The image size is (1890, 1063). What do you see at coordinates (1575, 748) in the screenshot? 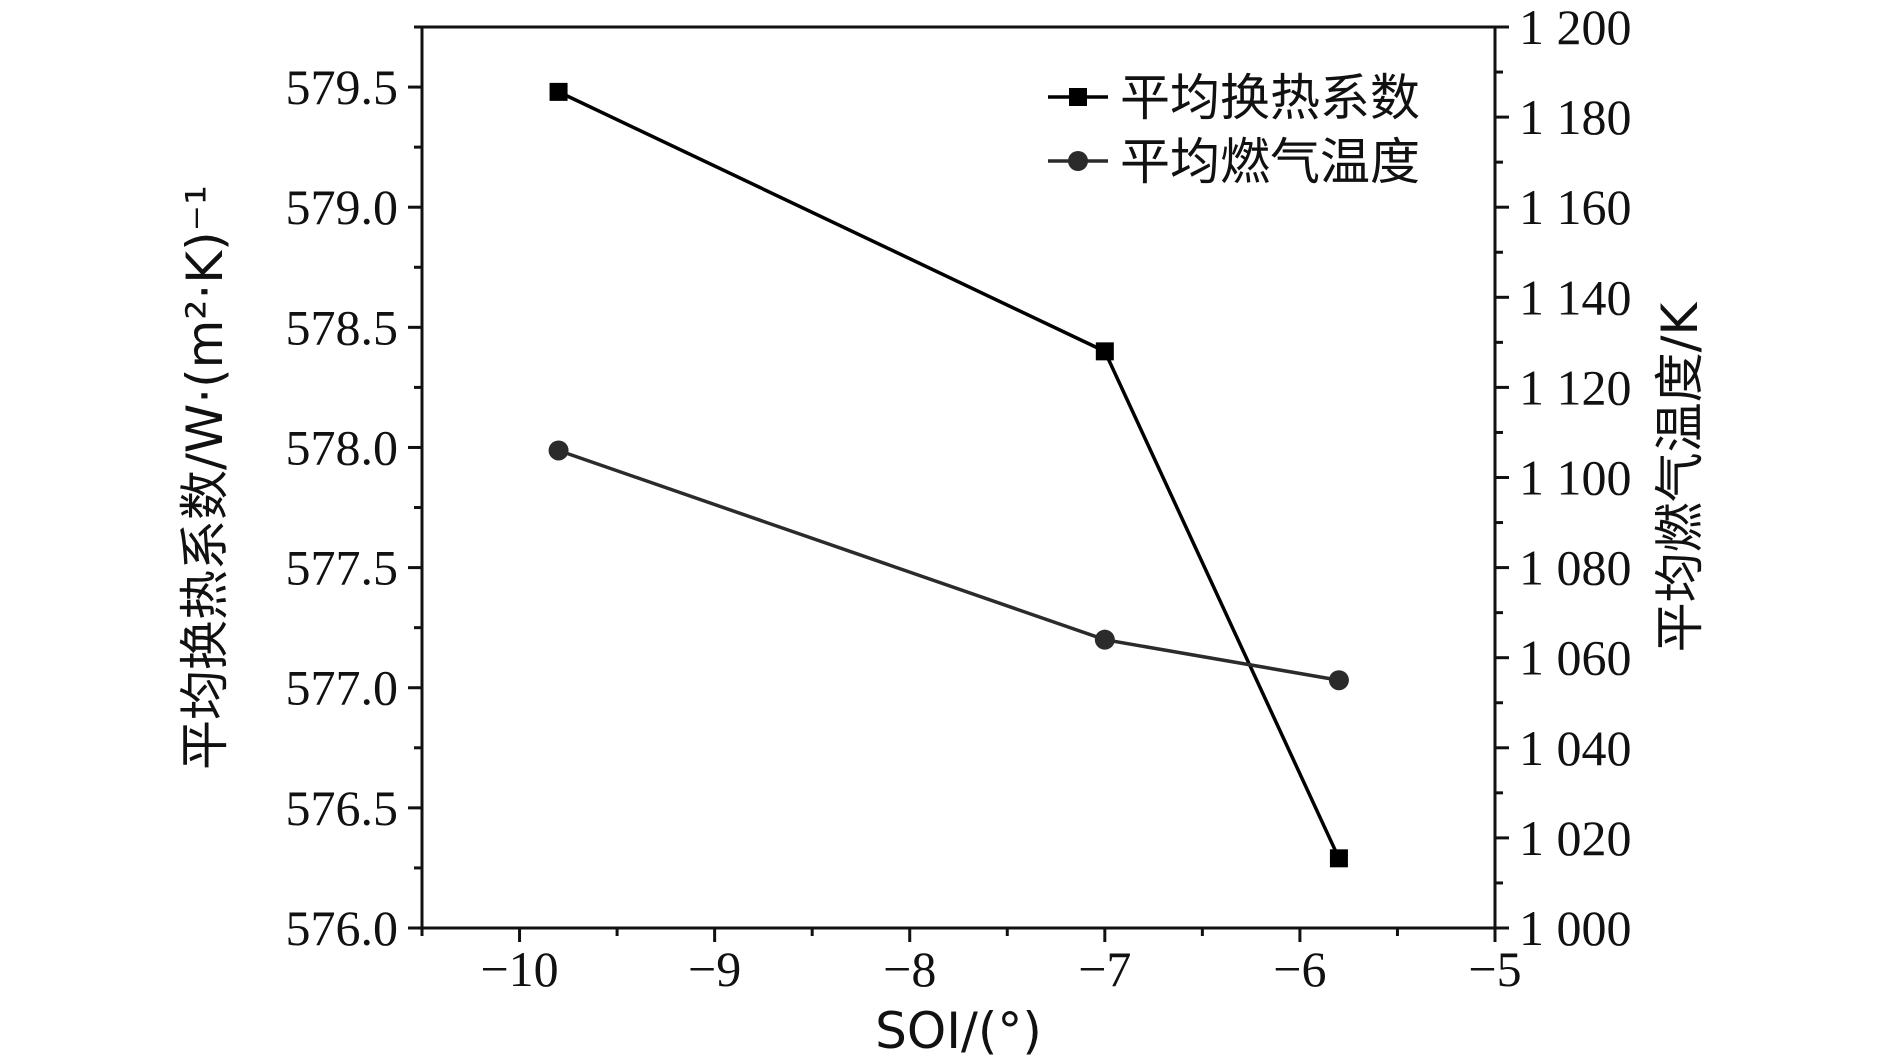
I see `y-right-tick-label: 1 040` at bounding box center [1575, 748].